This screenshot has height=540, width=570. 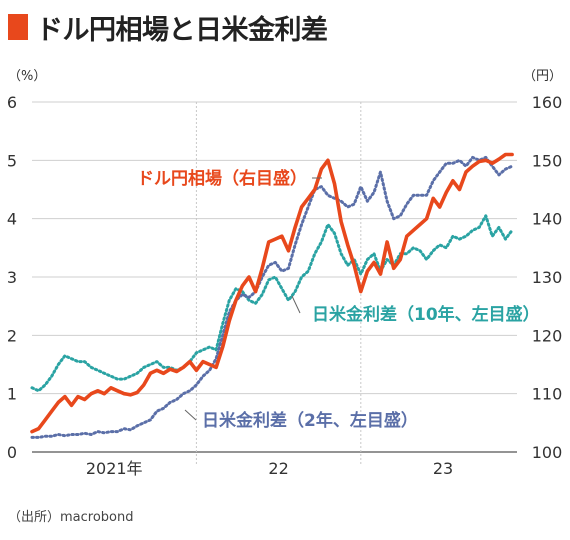 I want to click on left-tick-label: 6, so click(x=12, y=102).